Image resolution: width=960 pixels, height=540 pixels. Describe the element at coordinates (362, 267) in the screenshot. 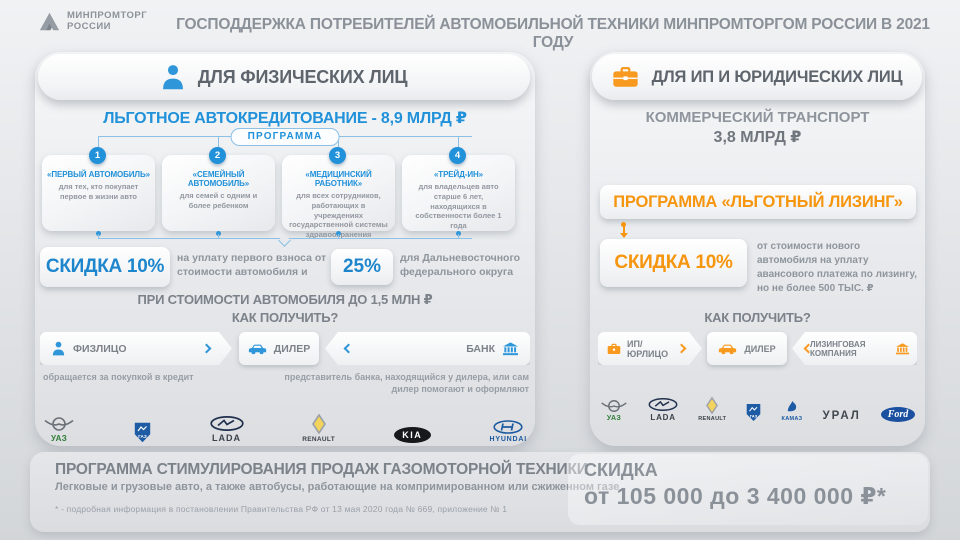

I see `dfo-percent-badge: 25%` at that location.